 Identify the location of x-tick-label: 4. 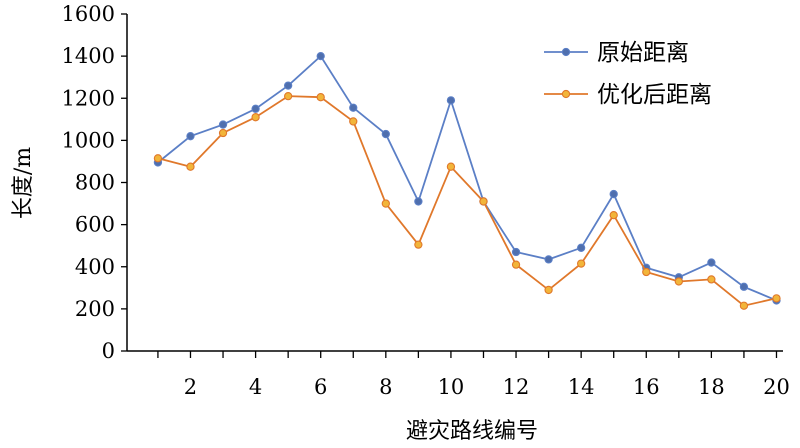
(255, 387).